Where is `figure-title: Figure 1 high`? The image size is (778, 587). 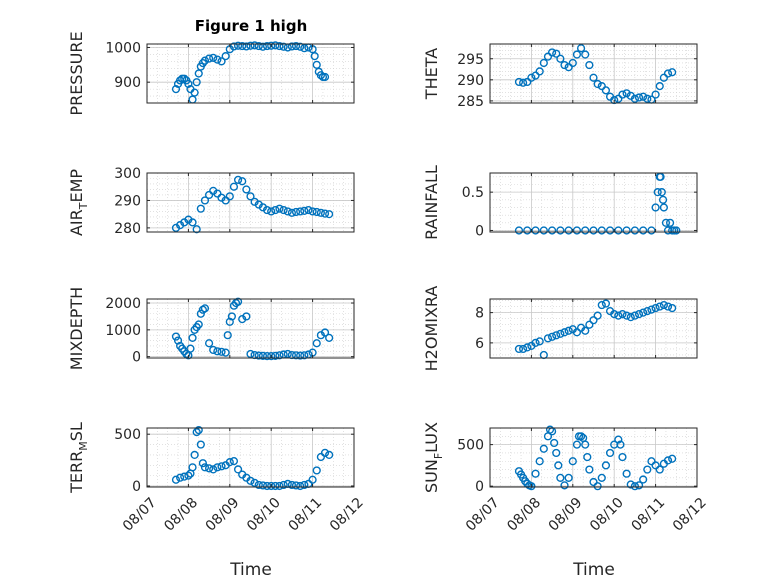 figure-title: Figure 1 high is located at coordinates (251, 26).